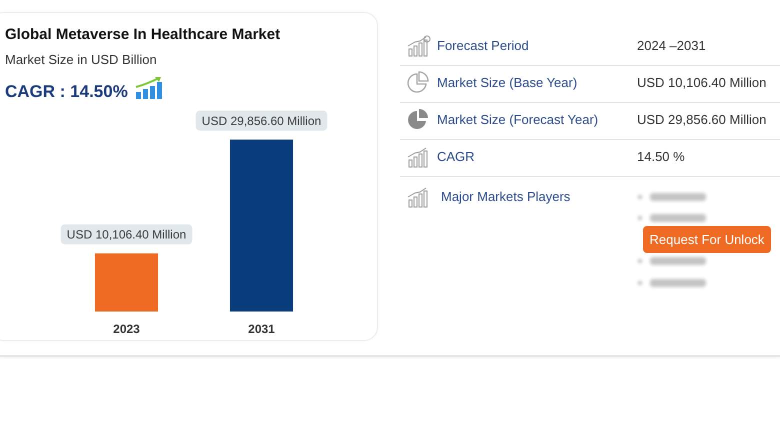  What do you see at coordinates (671, 46) in the screenshot?
I see `text: 2024 –2031` at bounding box center [671, 46].